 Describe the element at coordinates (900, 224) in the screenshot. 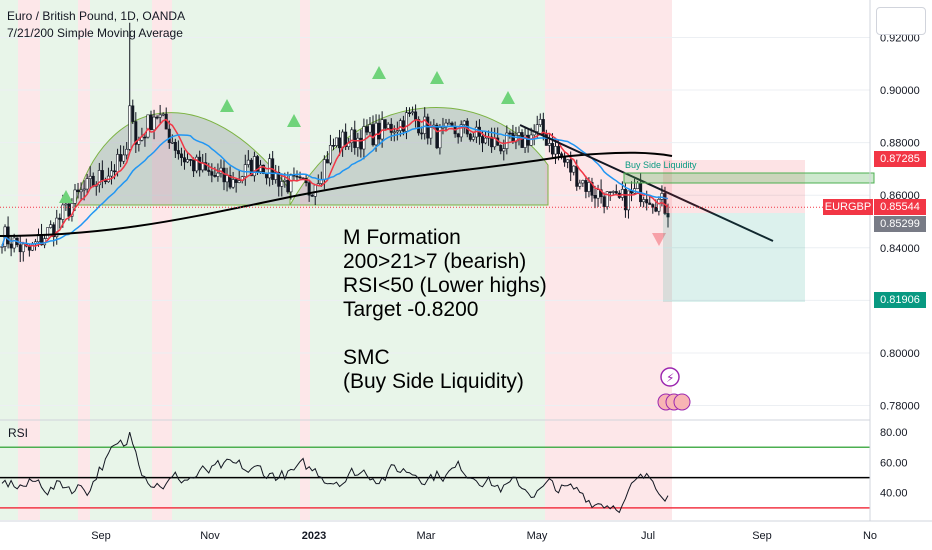

I see `price-tag-sma: 0.85299` at that location.